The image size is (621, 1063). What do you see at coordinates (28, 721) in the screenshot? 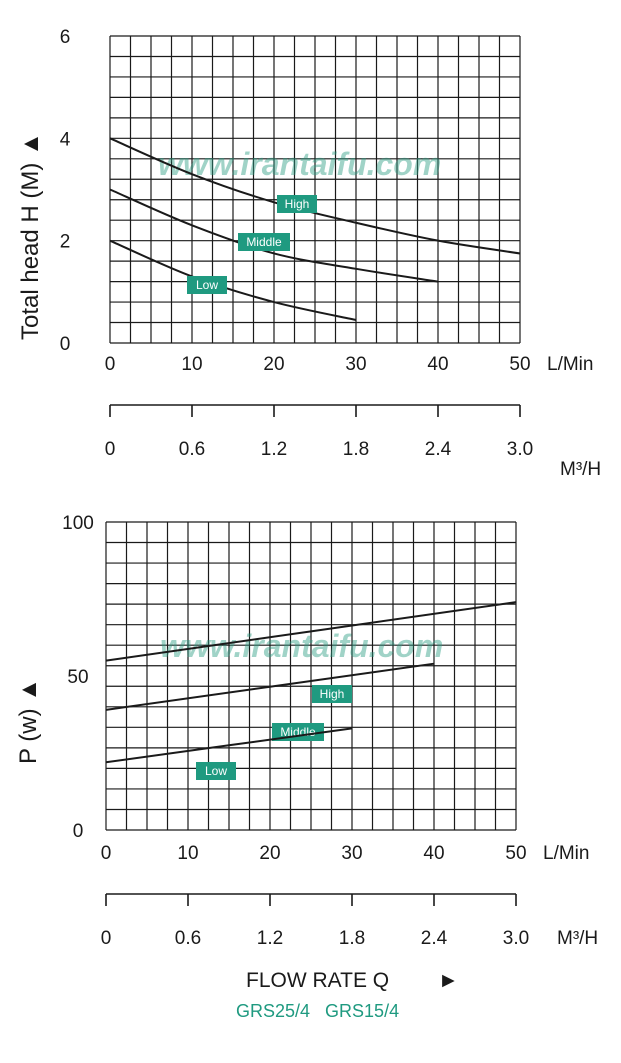
I see `y-axis-label: P (w) ▲` at bounding box center [28, 721].